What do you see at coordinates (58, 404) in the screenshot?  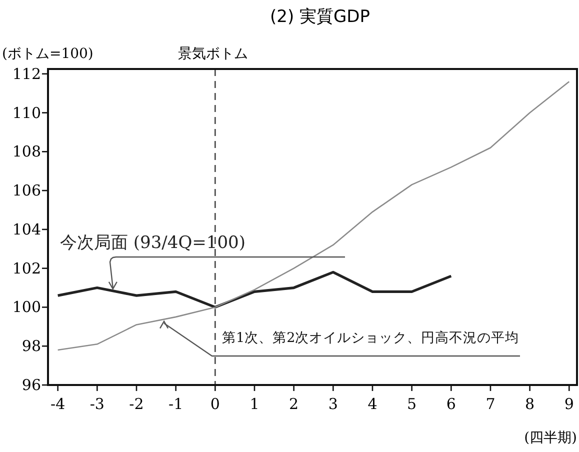 I see `x-tick-label: -4` at bounding box center [58, 404].